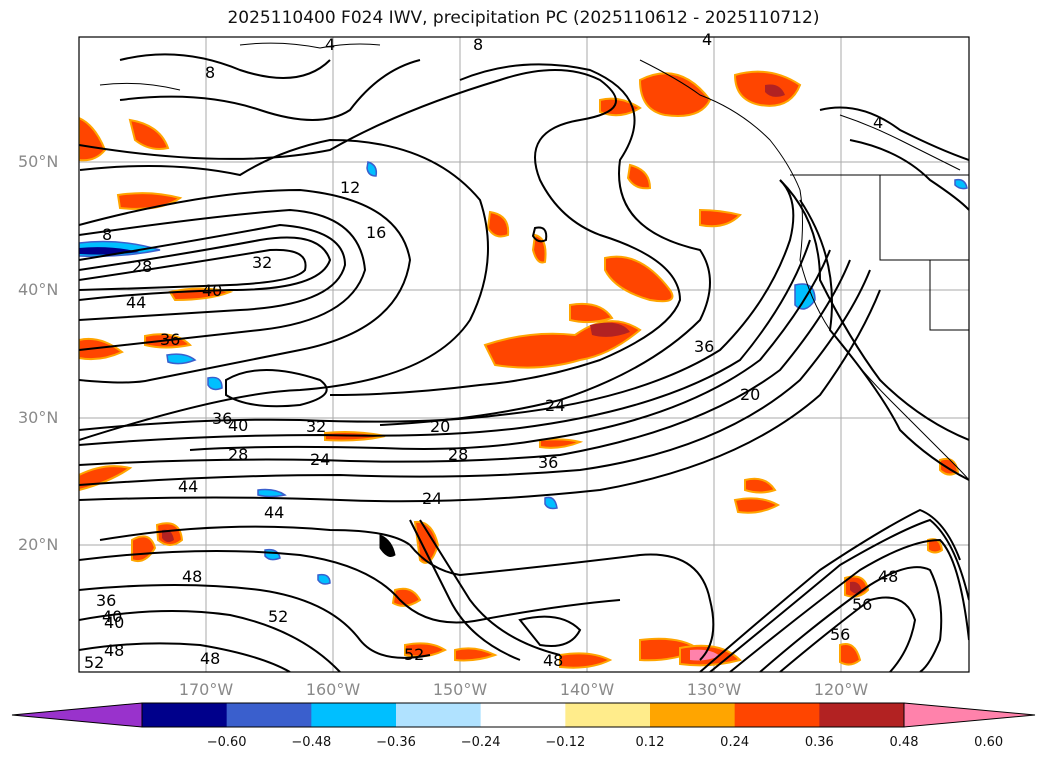  Describe the element at coordinates (38, 161) in the screenshot. I see `latitude-label: 50°N` at that location.